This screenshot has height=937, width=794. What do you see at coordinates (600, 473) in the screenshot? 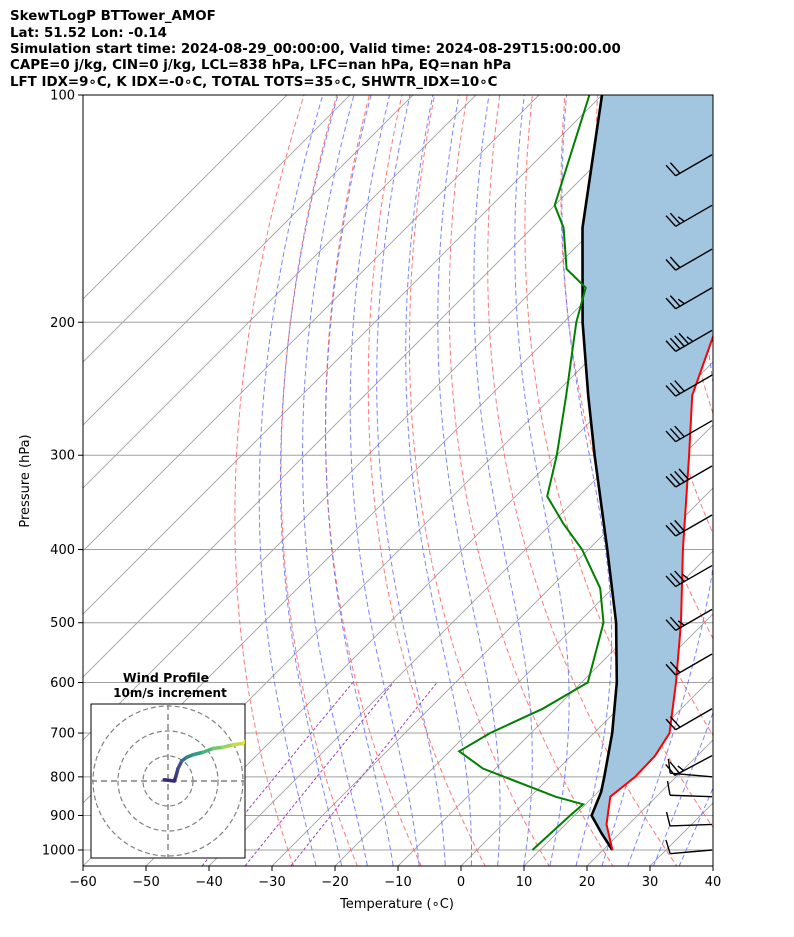
I see `parcel-profile-line` at bounding box center [600, 473].